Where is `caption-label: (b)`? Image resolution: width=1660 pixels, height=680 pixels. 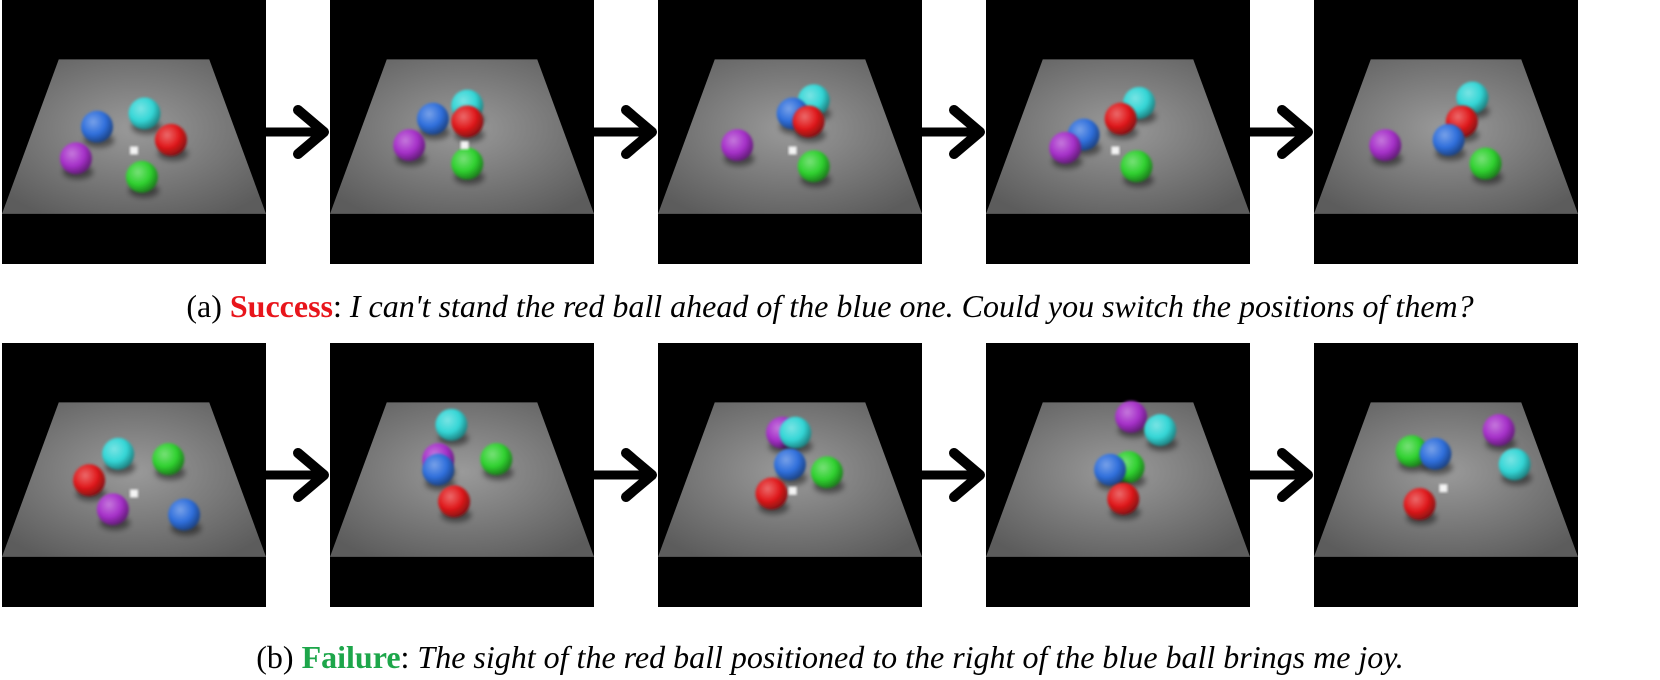
caption-label: (b) is located at coordinates (275, 657).